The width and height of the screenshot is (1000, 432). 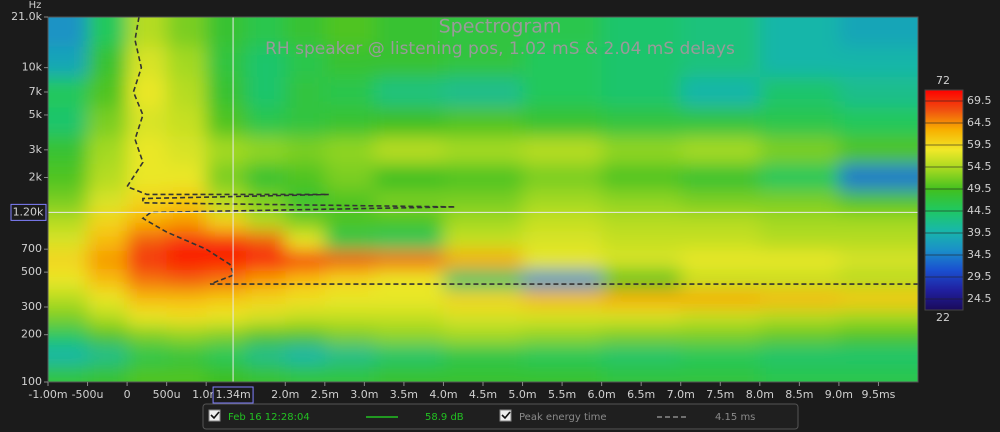 What do you see at coordinates (562, 394) in the screenshot?
I see `x-tick-label: 5.5m` at bounding box center [562, 394].